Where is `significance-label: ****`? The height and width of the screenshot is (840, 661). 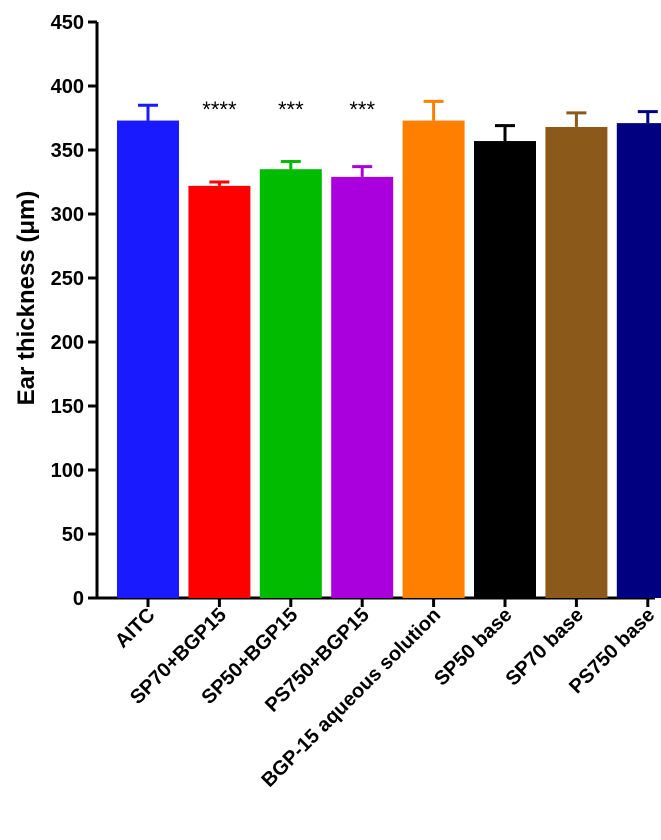
significance-label: **** is located at coordinates (219, 109).